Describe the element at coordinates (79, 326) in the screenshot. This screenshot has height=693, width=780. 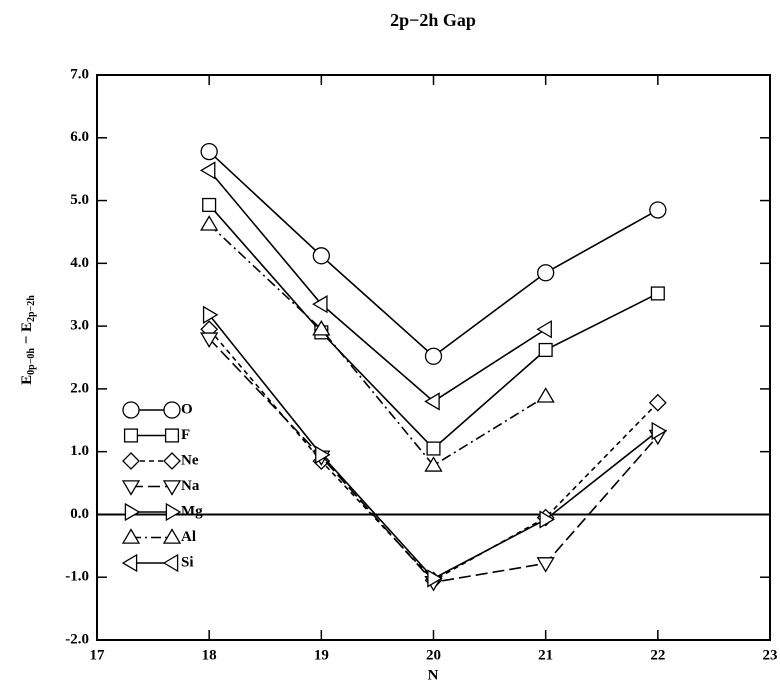
I see `y-tick-label: 3.0` at that location.